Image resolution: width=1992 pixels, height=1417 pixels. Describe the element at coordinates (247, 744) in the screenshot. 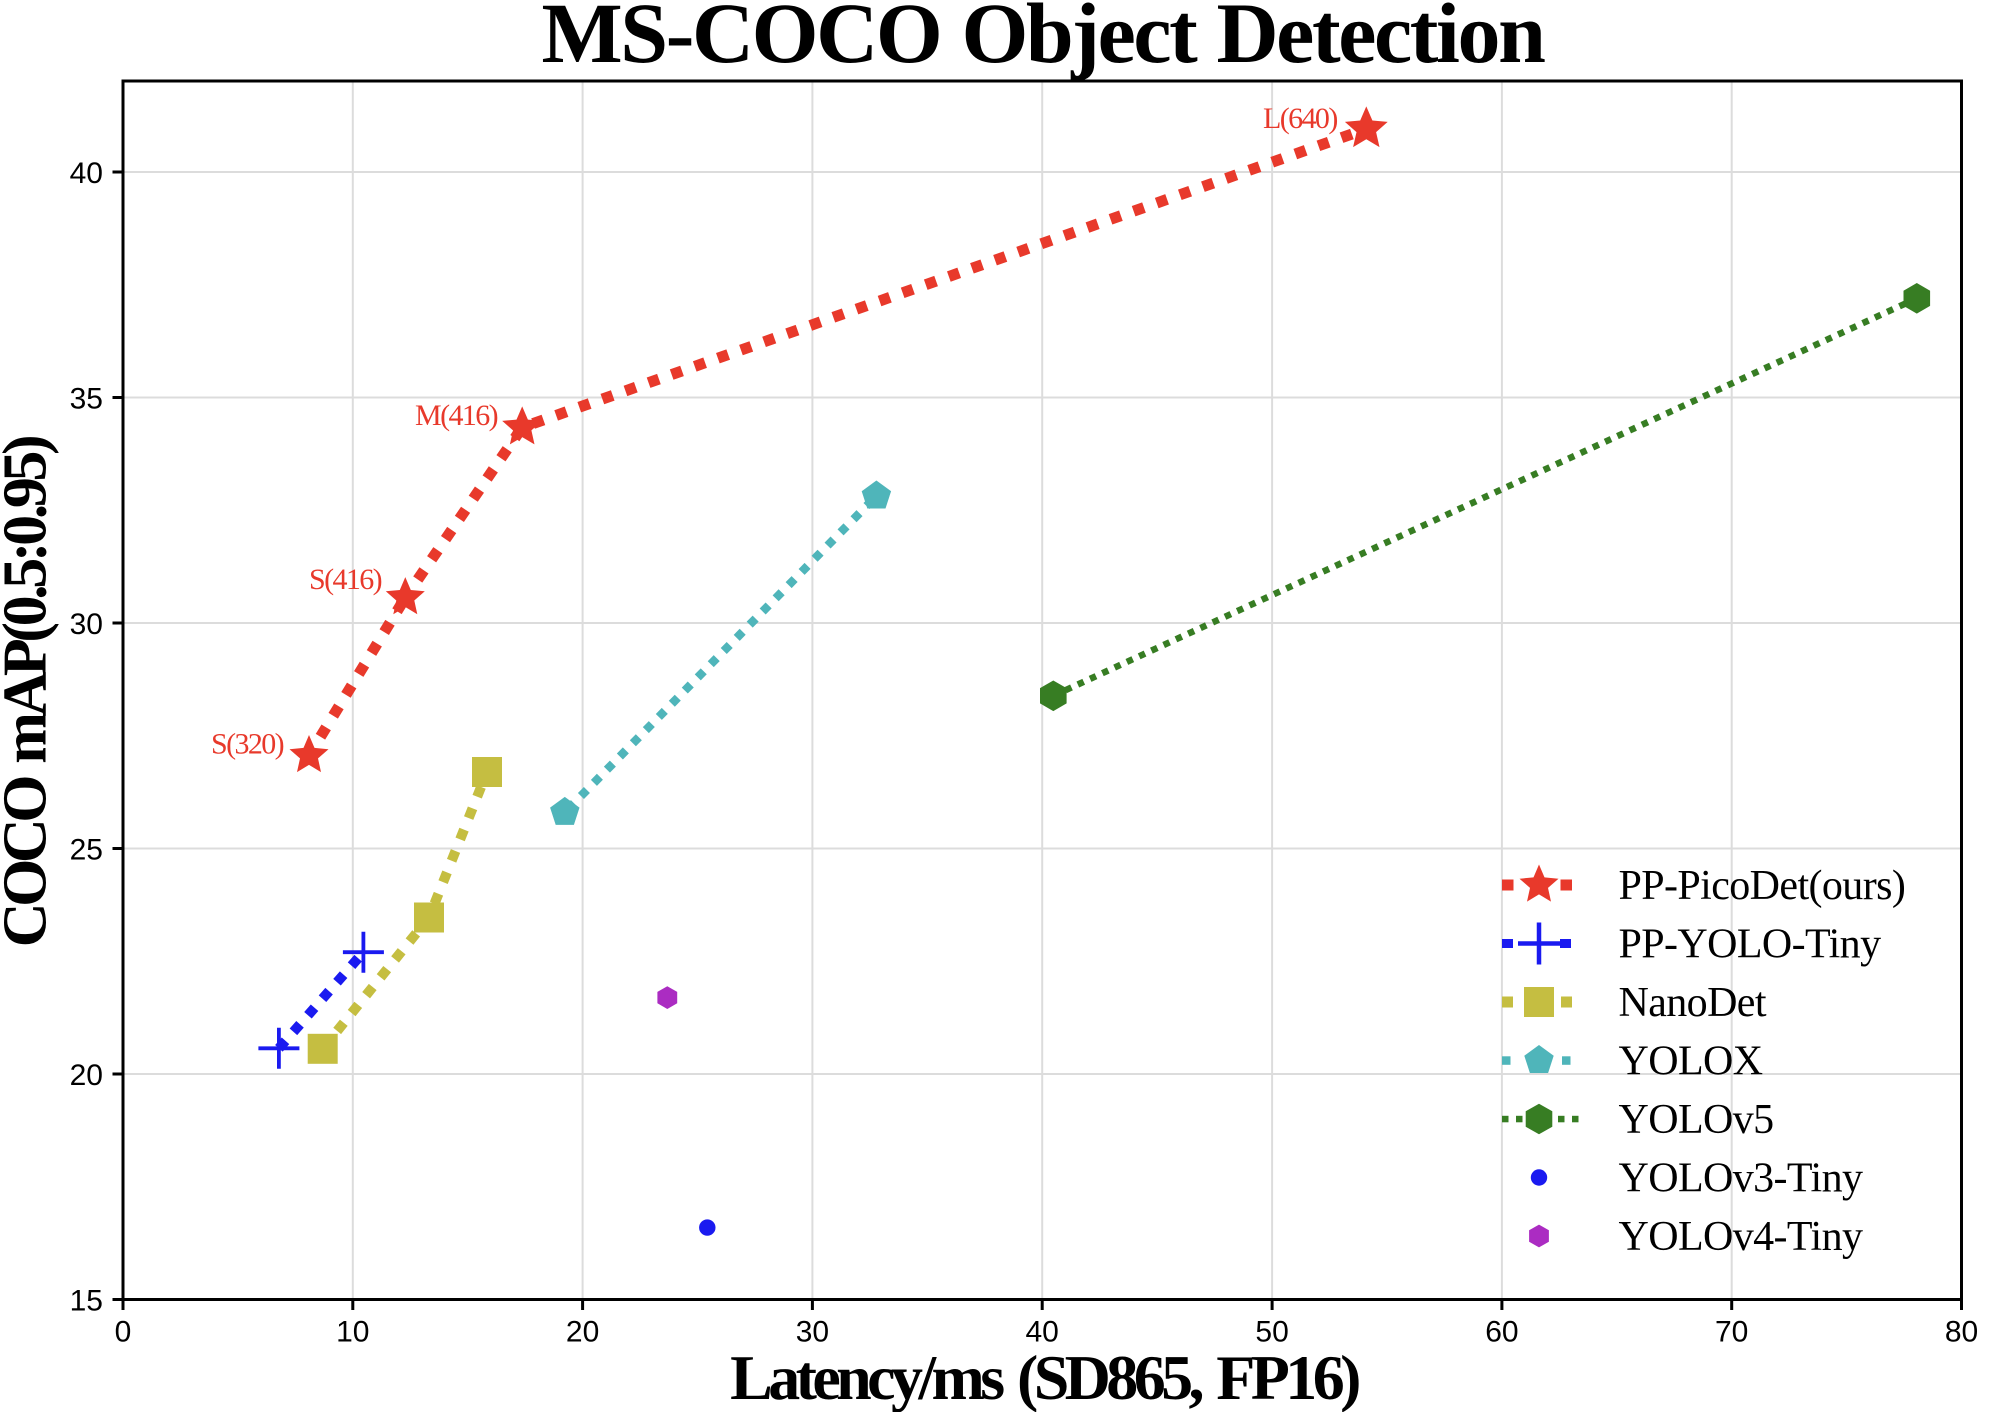

I see `svg-text: S(320)` at that location.